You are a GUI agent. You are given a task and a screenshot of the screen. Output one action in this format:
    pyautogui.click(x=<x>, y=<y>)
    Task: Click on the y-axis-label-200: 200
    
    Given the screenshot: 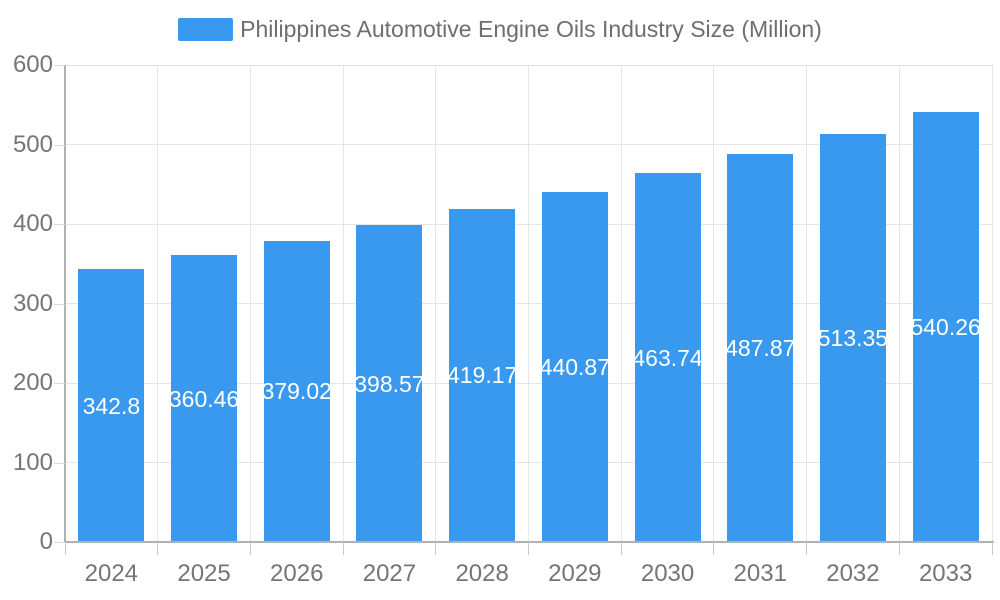 What is the action you would take?
    pyautogui.click(x=32, y=382)
    